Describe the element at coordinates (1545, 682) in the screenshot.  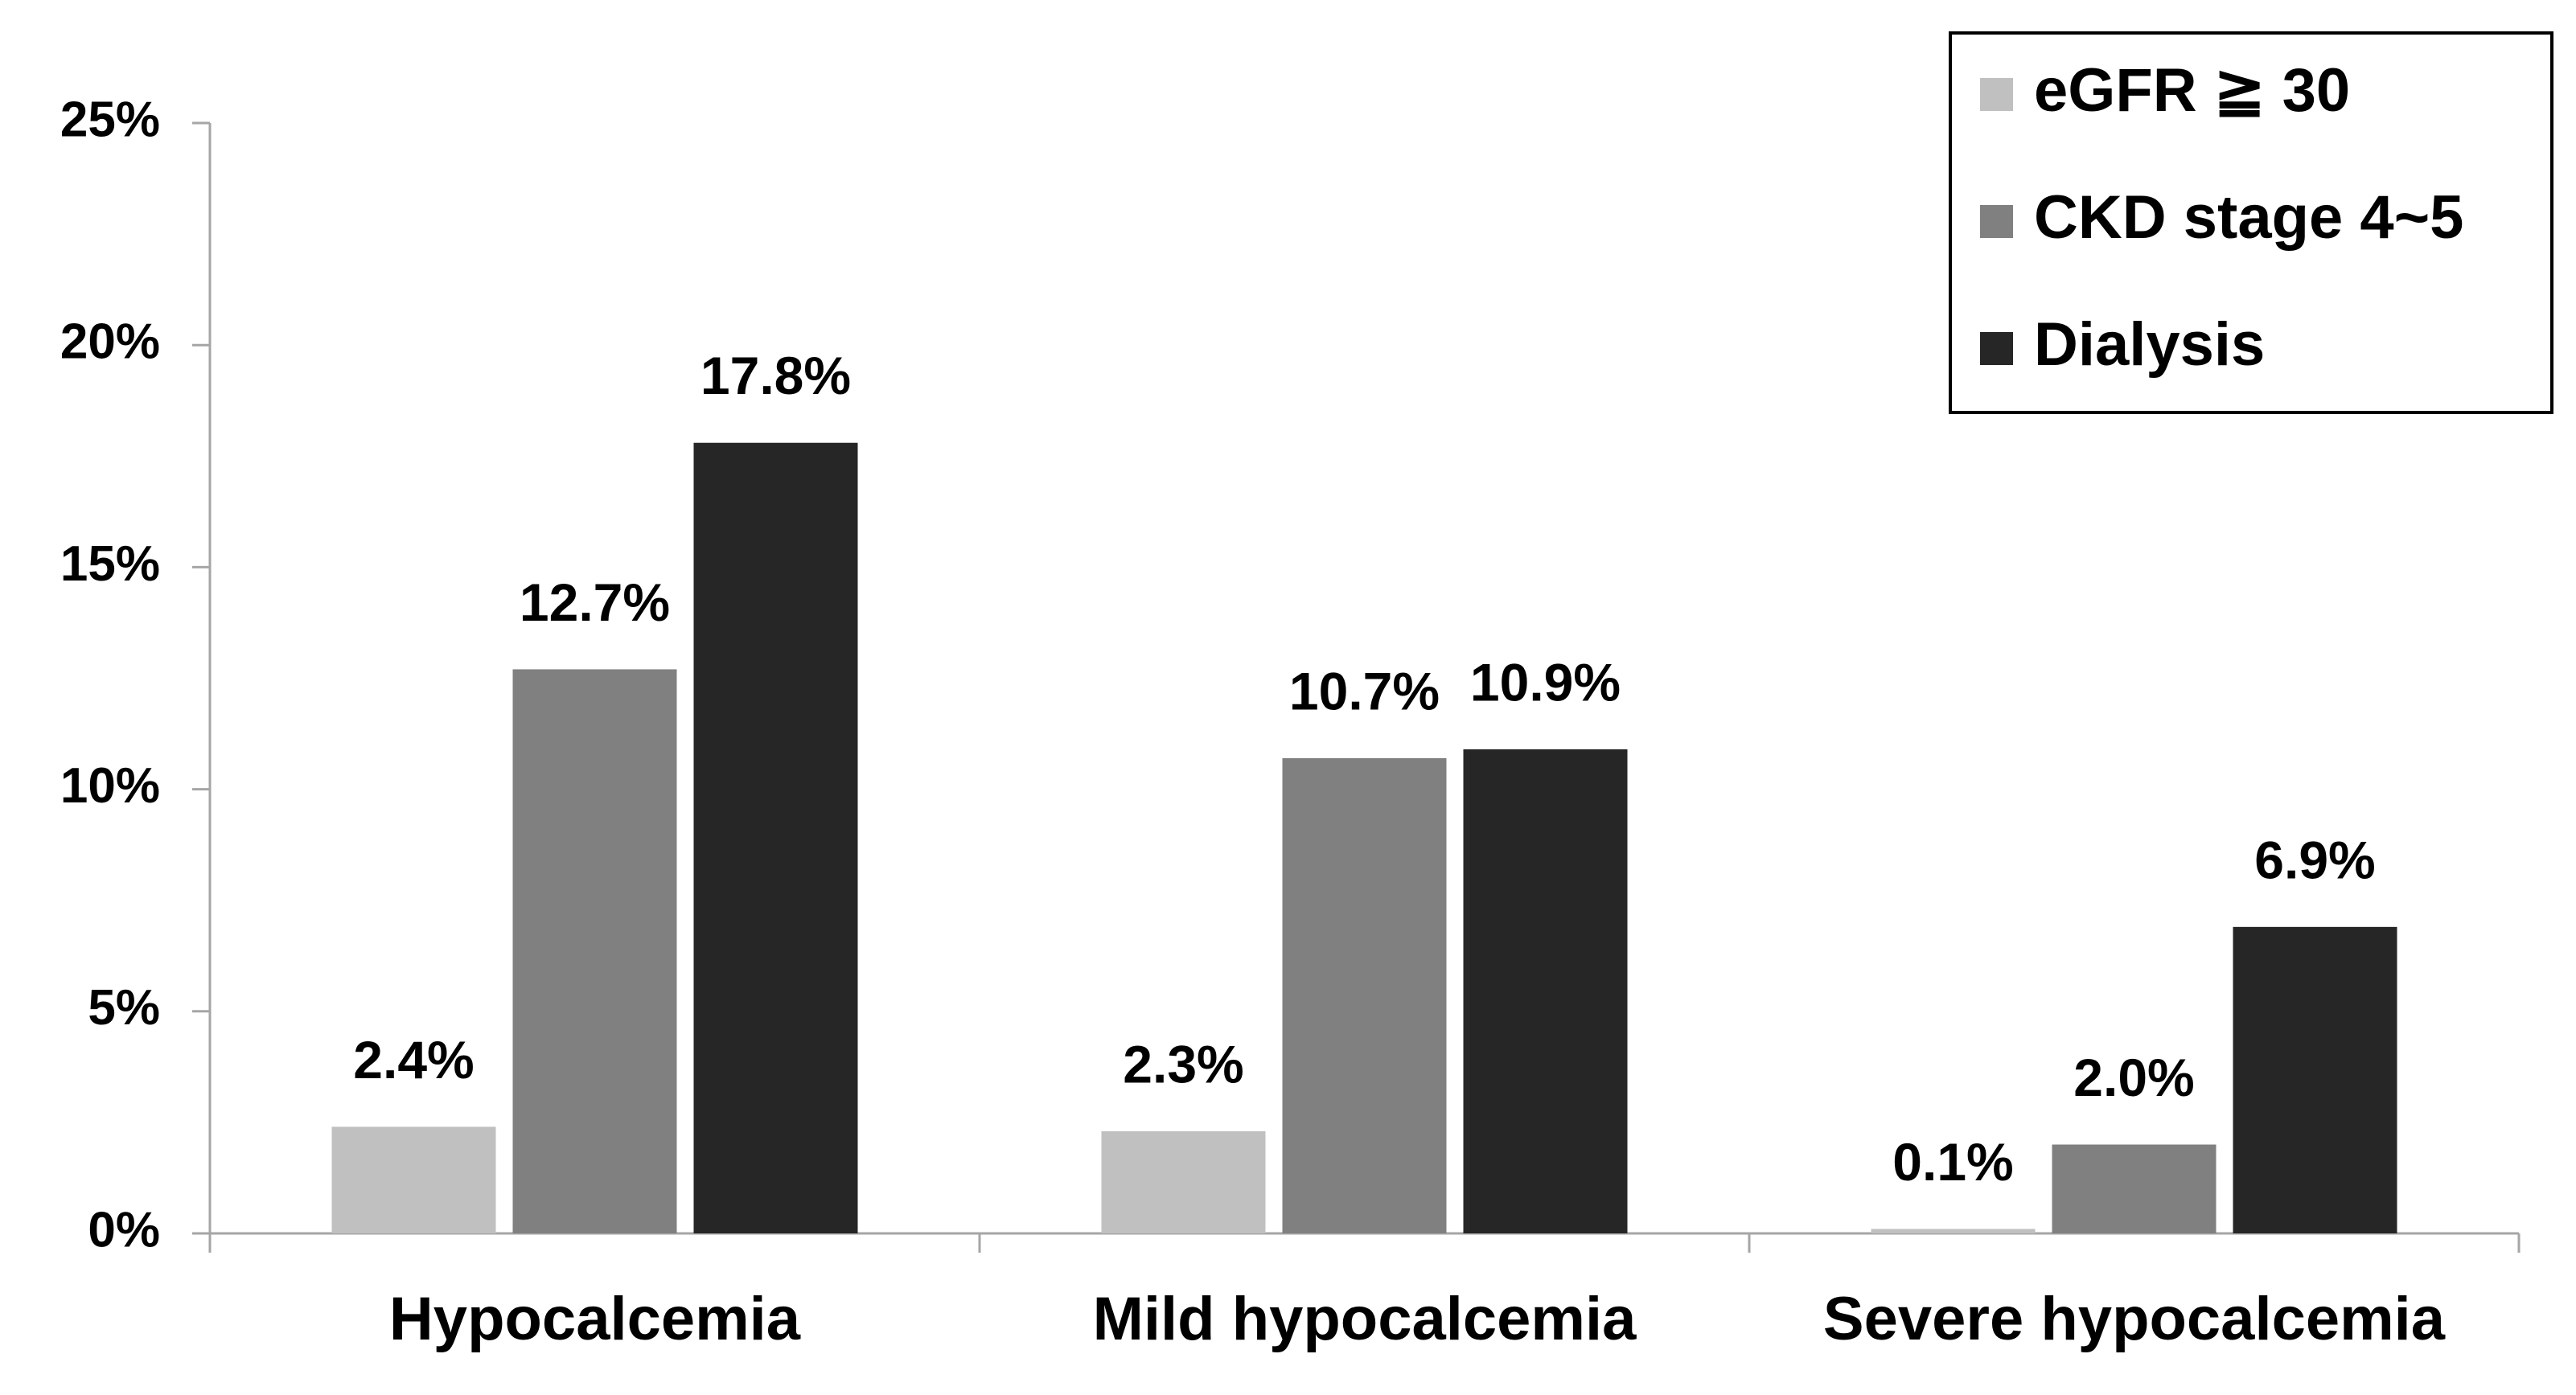
I see `value-label: 10.9%` at that location.